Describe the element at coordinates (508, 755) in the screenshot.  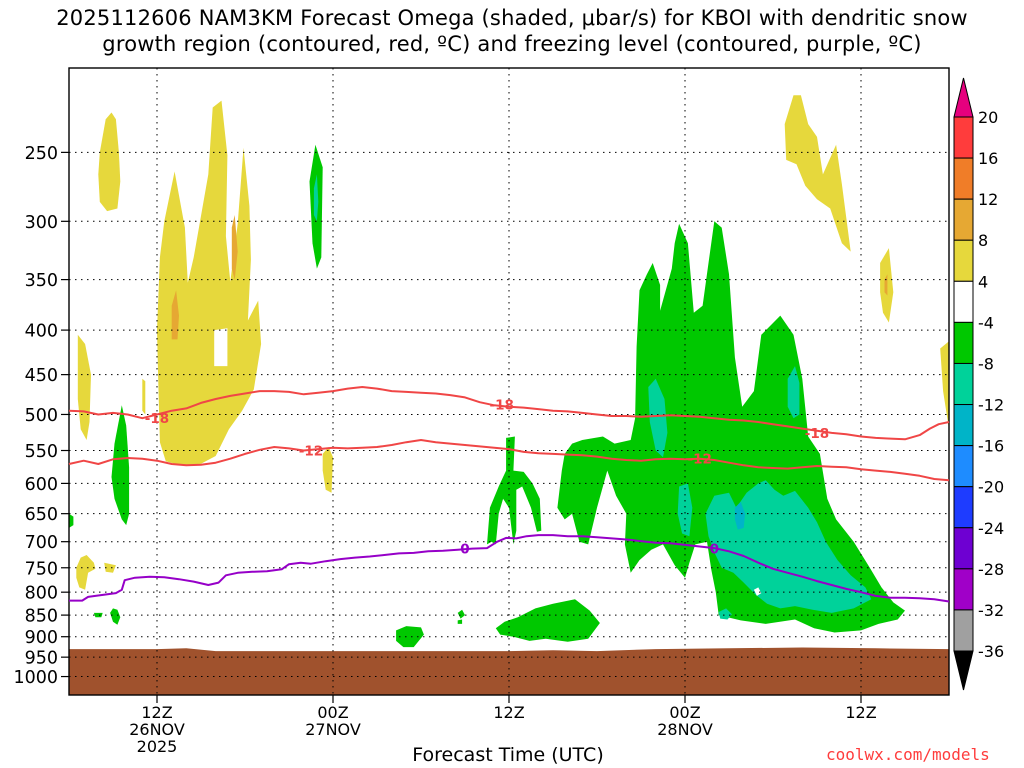
I see `x-axis-label: Forecast Time (UTC)` at that location.